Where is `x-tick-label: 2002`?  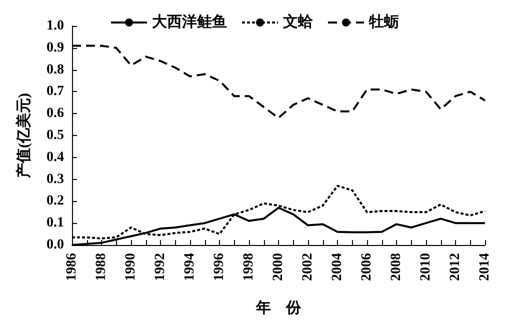
x-tick-label: 2002 is located at coordinates (308, 267).